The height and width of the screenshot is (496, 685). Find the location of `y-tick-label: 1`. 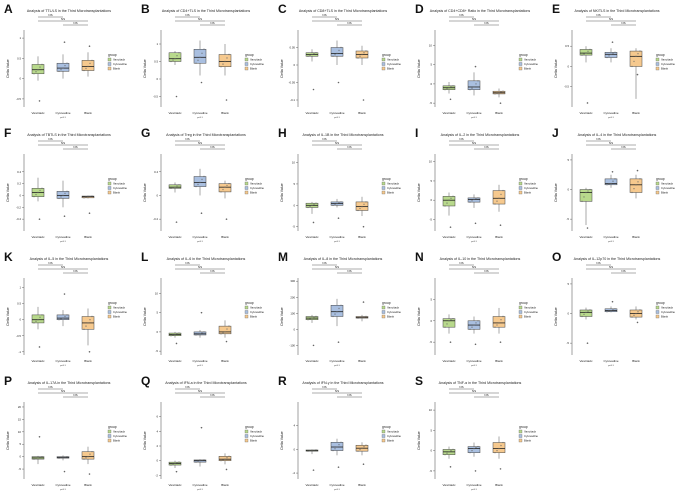

y-tick-label: 1 is located at coordinates (20, 38).